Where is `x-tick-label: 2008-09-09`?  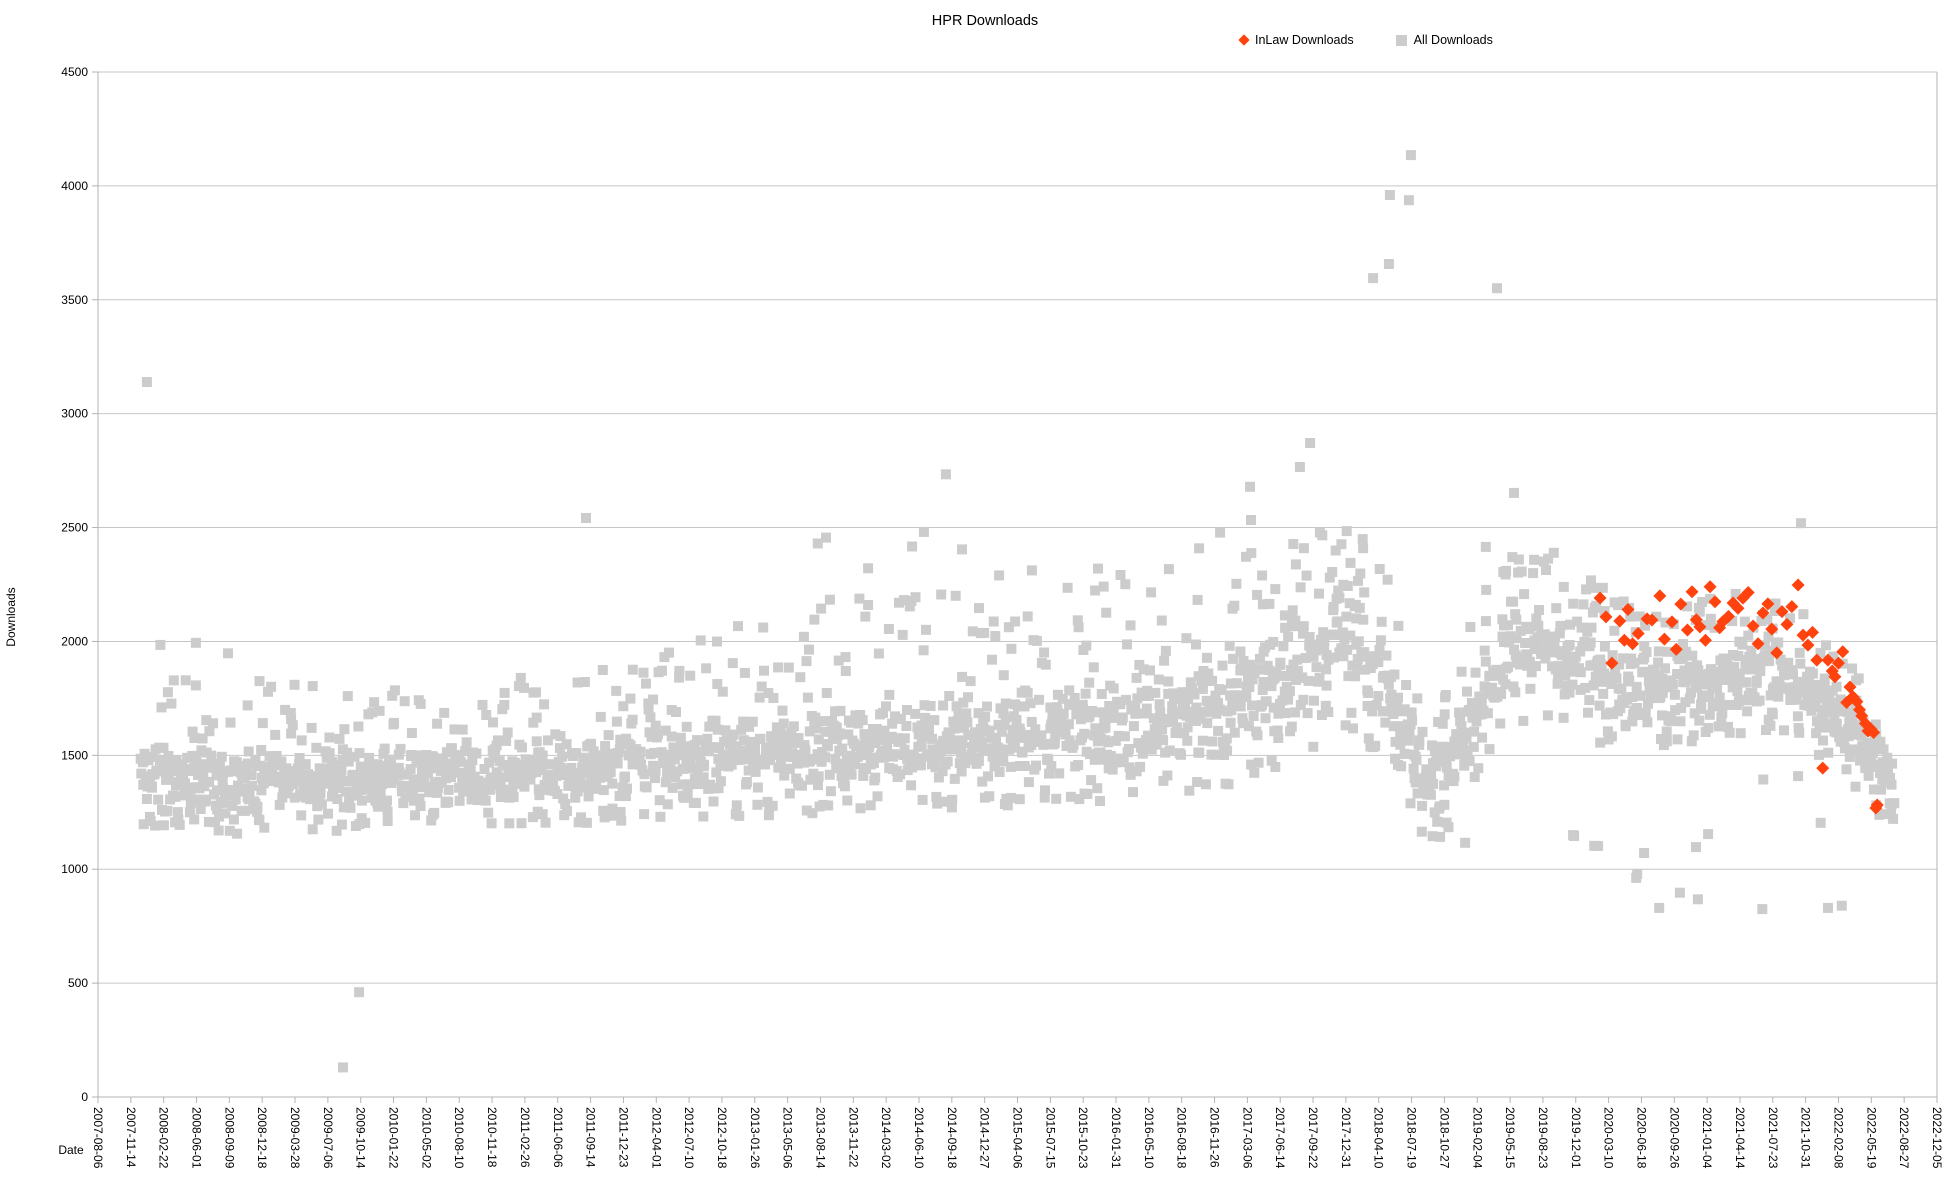 x-tick-label: 2008-09-09 is located at coordinates (229, 1138).